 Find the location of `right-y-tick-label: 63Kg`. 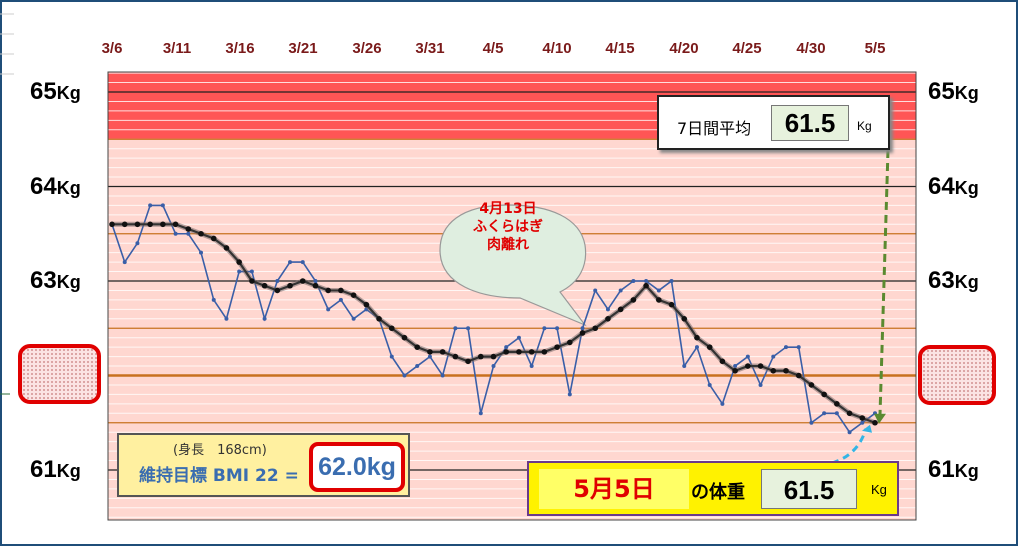

right-y-tick-label: 63Kg is located at coordinates (953, 281).